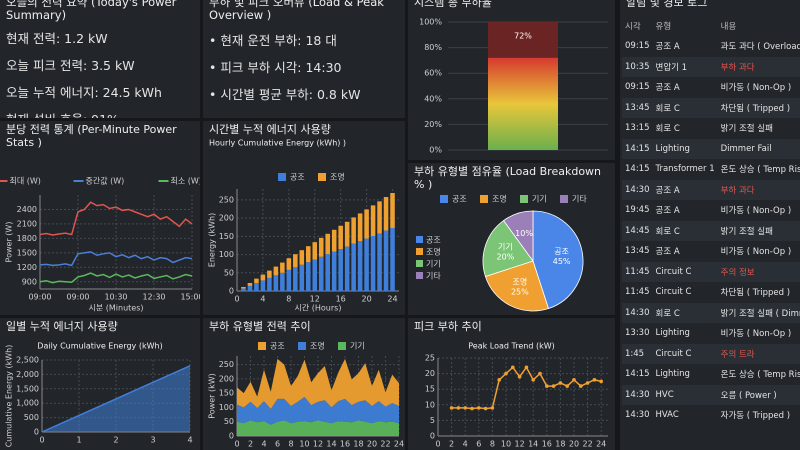 This screenshot has height=450, width=800. Describe the element at coordinates (673, 292) in the screenshot. I see `log-cell: Circuit C` at that location.